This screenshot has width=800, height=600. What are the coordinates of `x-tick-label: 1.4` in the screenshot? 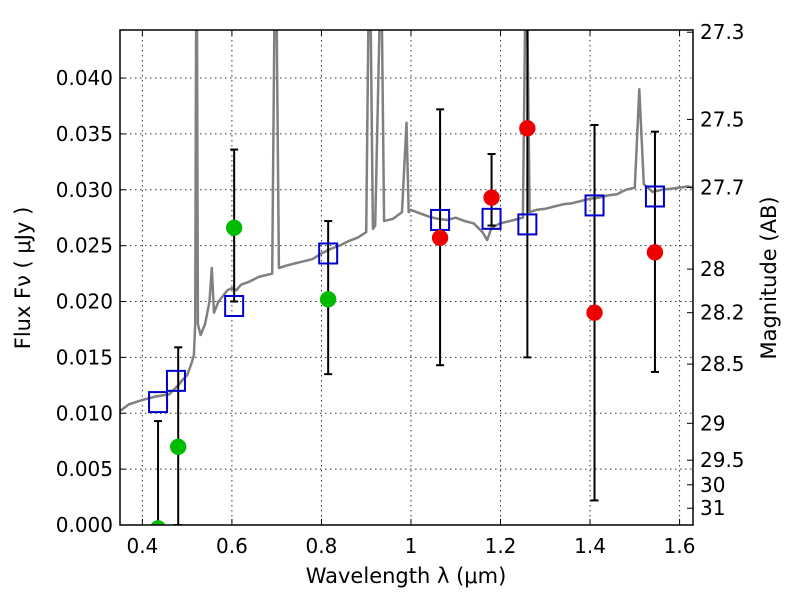 It's located at (590, 546).